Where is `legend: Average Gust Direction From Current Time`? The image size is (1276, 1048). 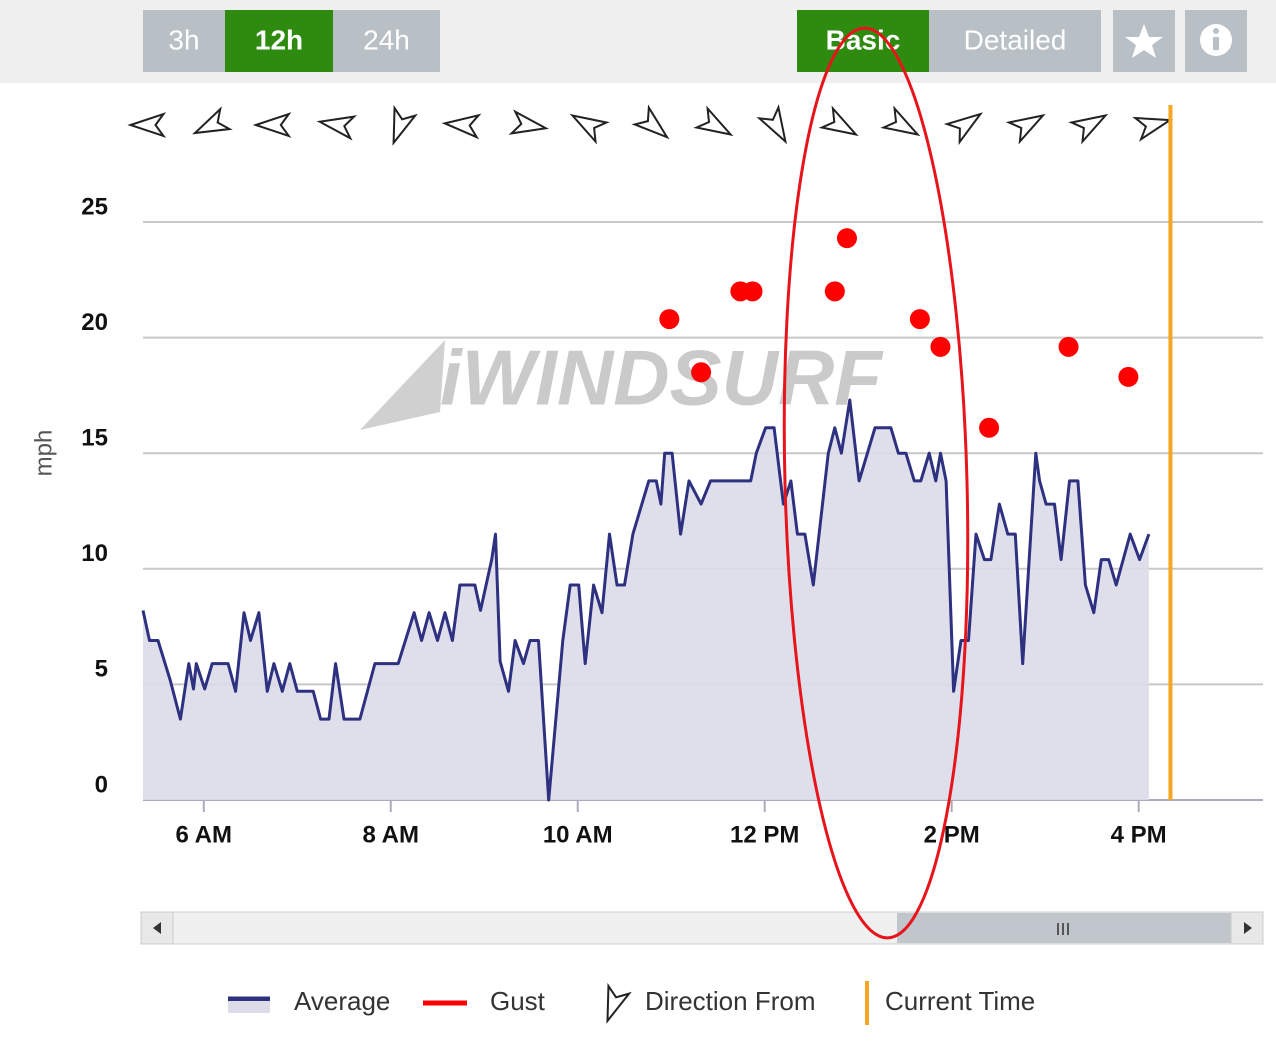
legend: Average Gust Direction From Current Time is located at coordinates (631, 1003).